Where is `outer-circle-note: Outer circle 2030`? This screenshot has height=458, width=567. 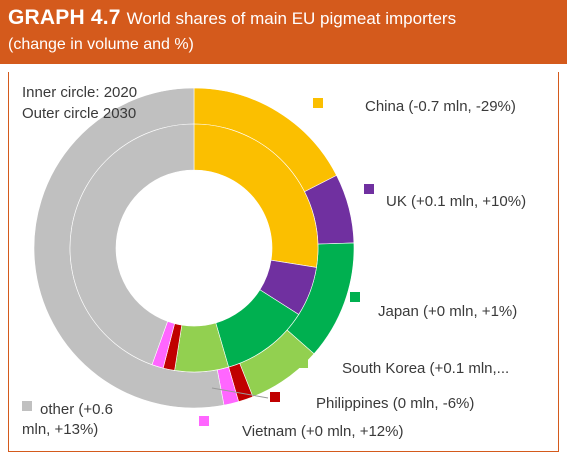 outer-circle-note: Outer circle 2030 is located at coordinates (79, 113).